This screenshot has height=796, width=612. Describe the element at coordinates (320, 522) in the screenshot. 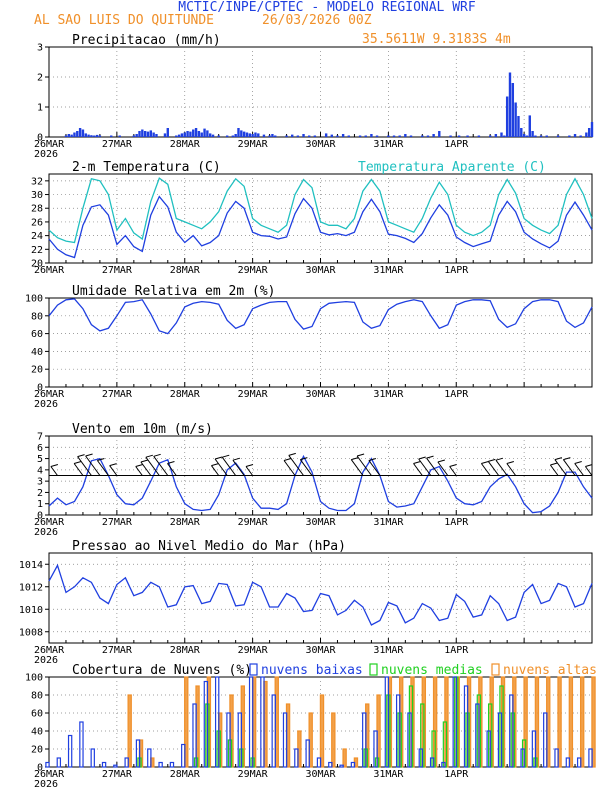

I see `wind-xtick-label: 30MAR` at that location.